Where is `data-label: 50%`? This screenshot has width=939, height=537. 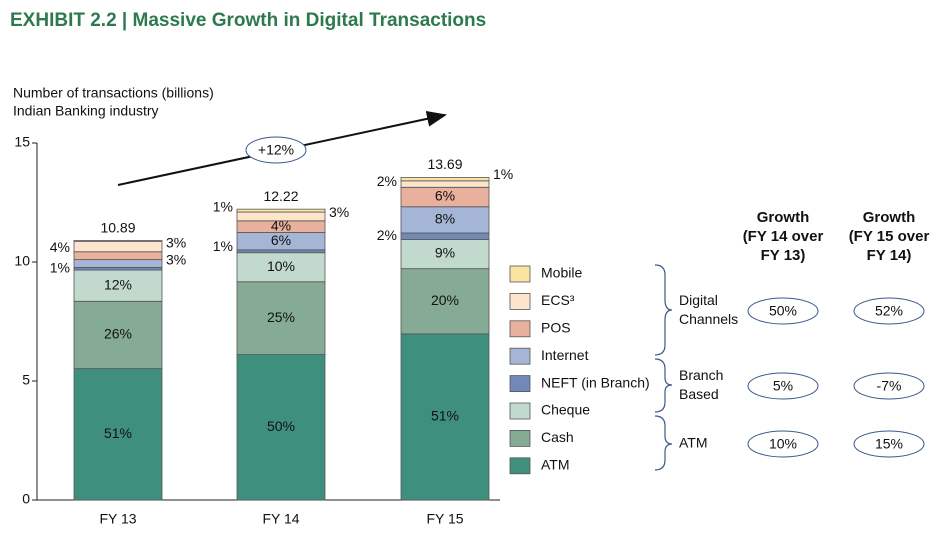
data-label: 50% is located at coordinates (281, 426).